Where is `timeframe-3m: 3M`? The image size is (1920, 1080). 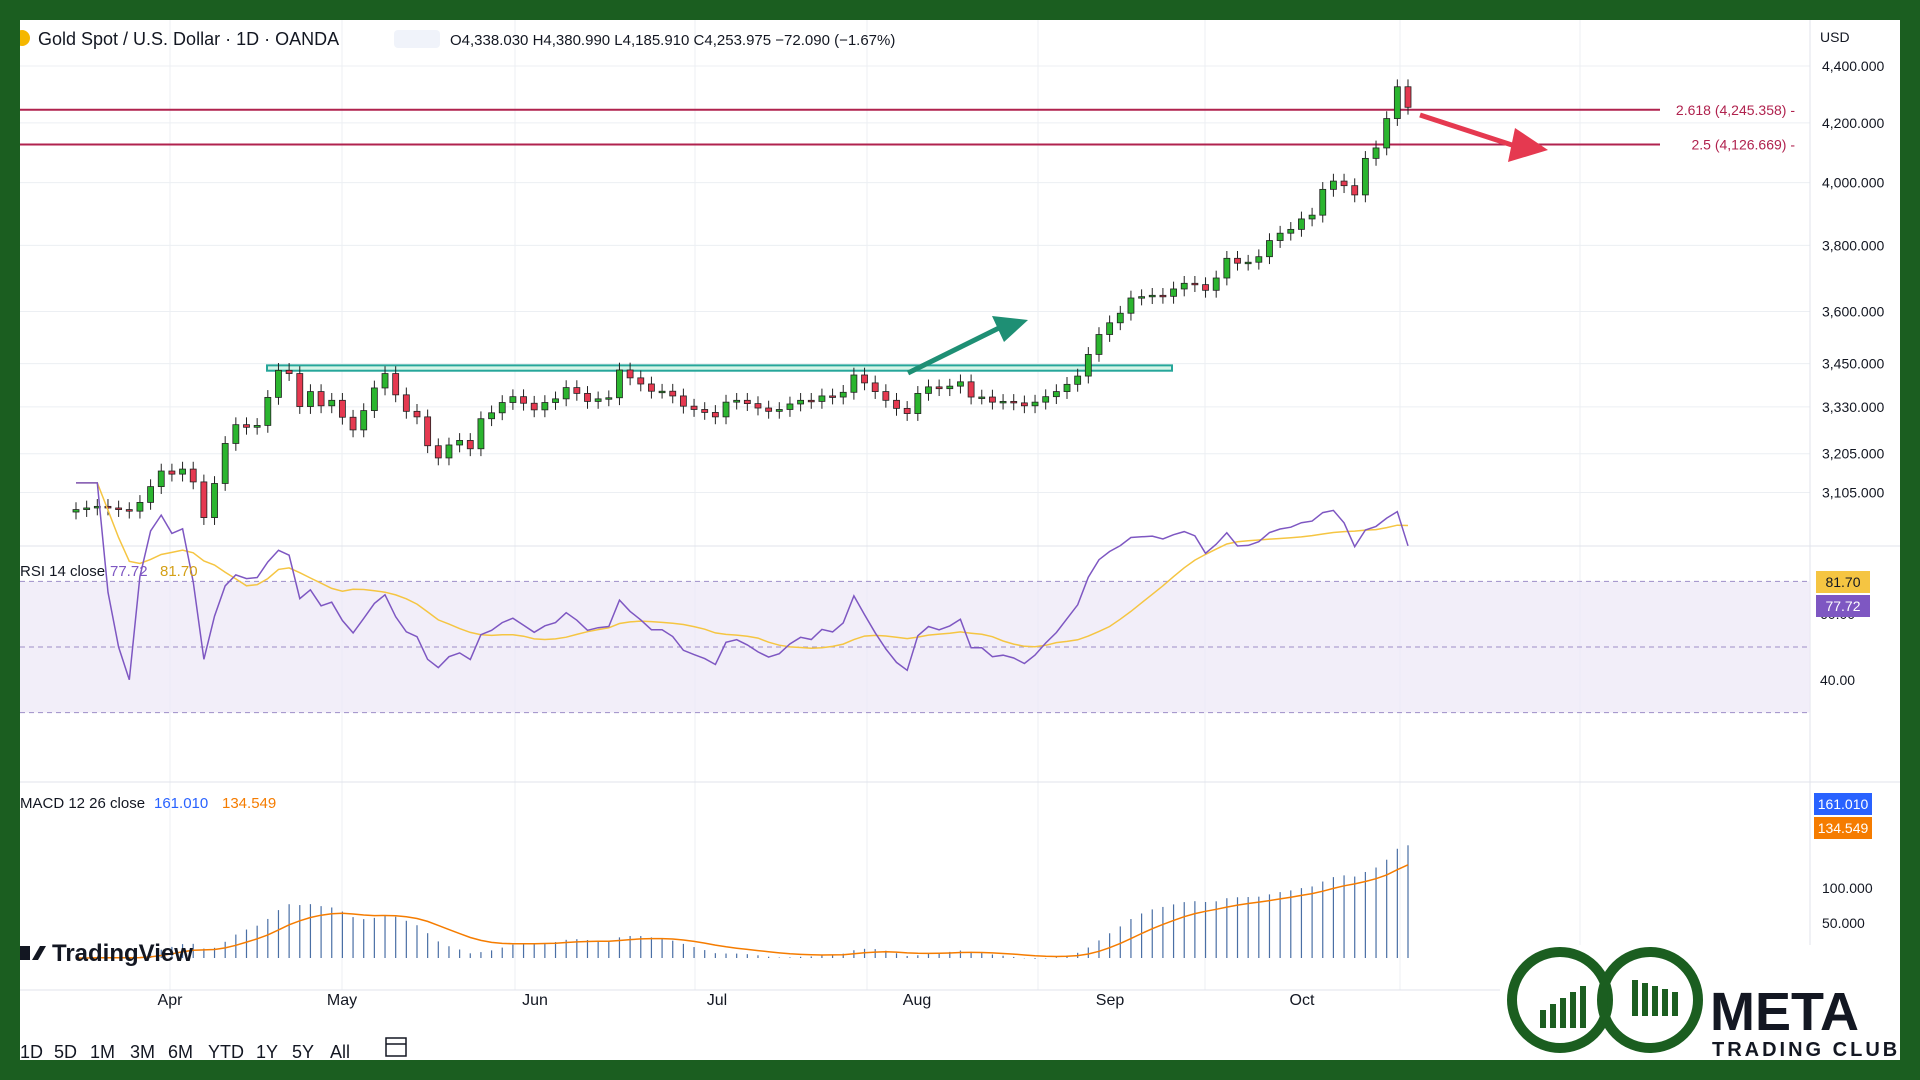 timeframe-3m: 3M is located at coordinates (143, 1051).